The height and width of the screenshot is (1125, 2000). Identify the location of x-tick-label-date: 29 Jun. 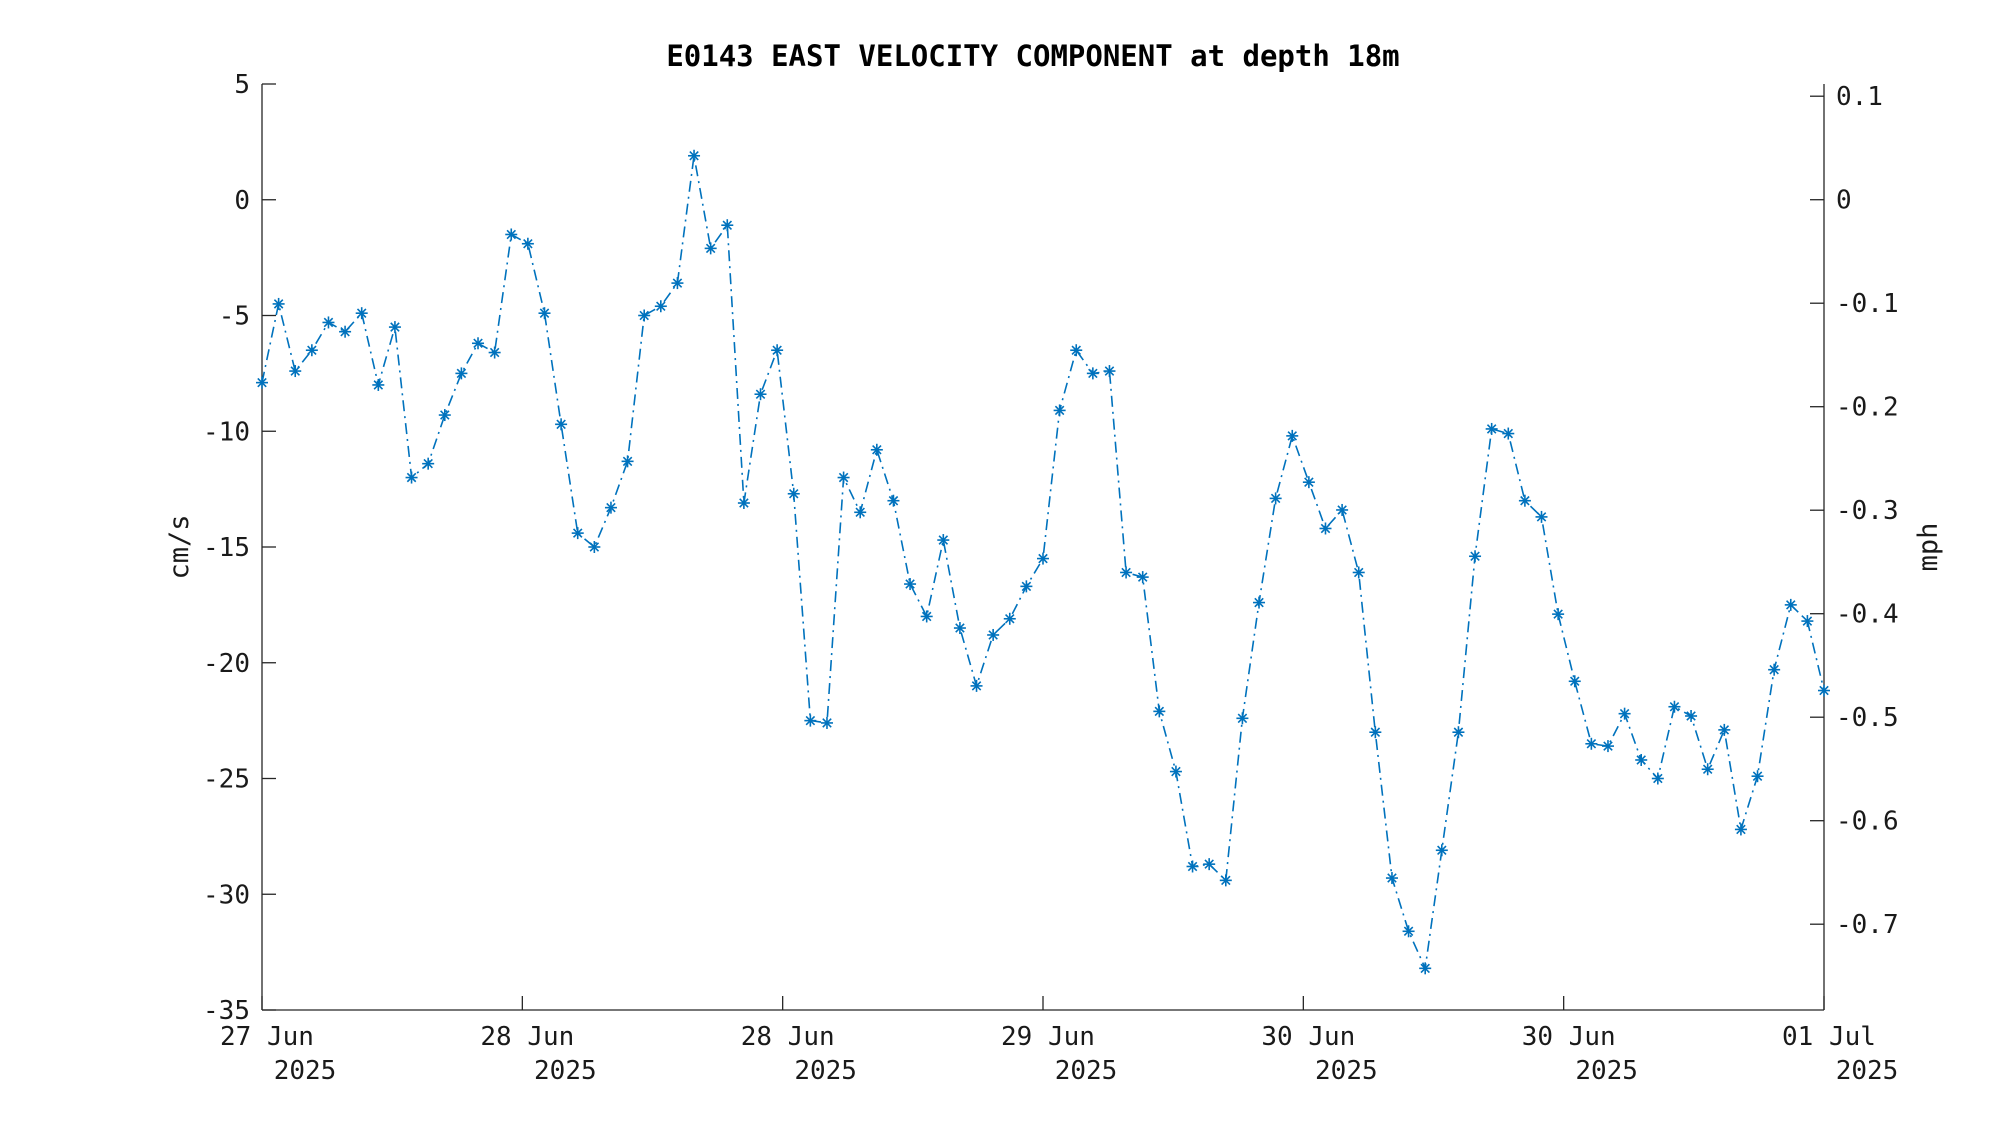
(1048, 1037).